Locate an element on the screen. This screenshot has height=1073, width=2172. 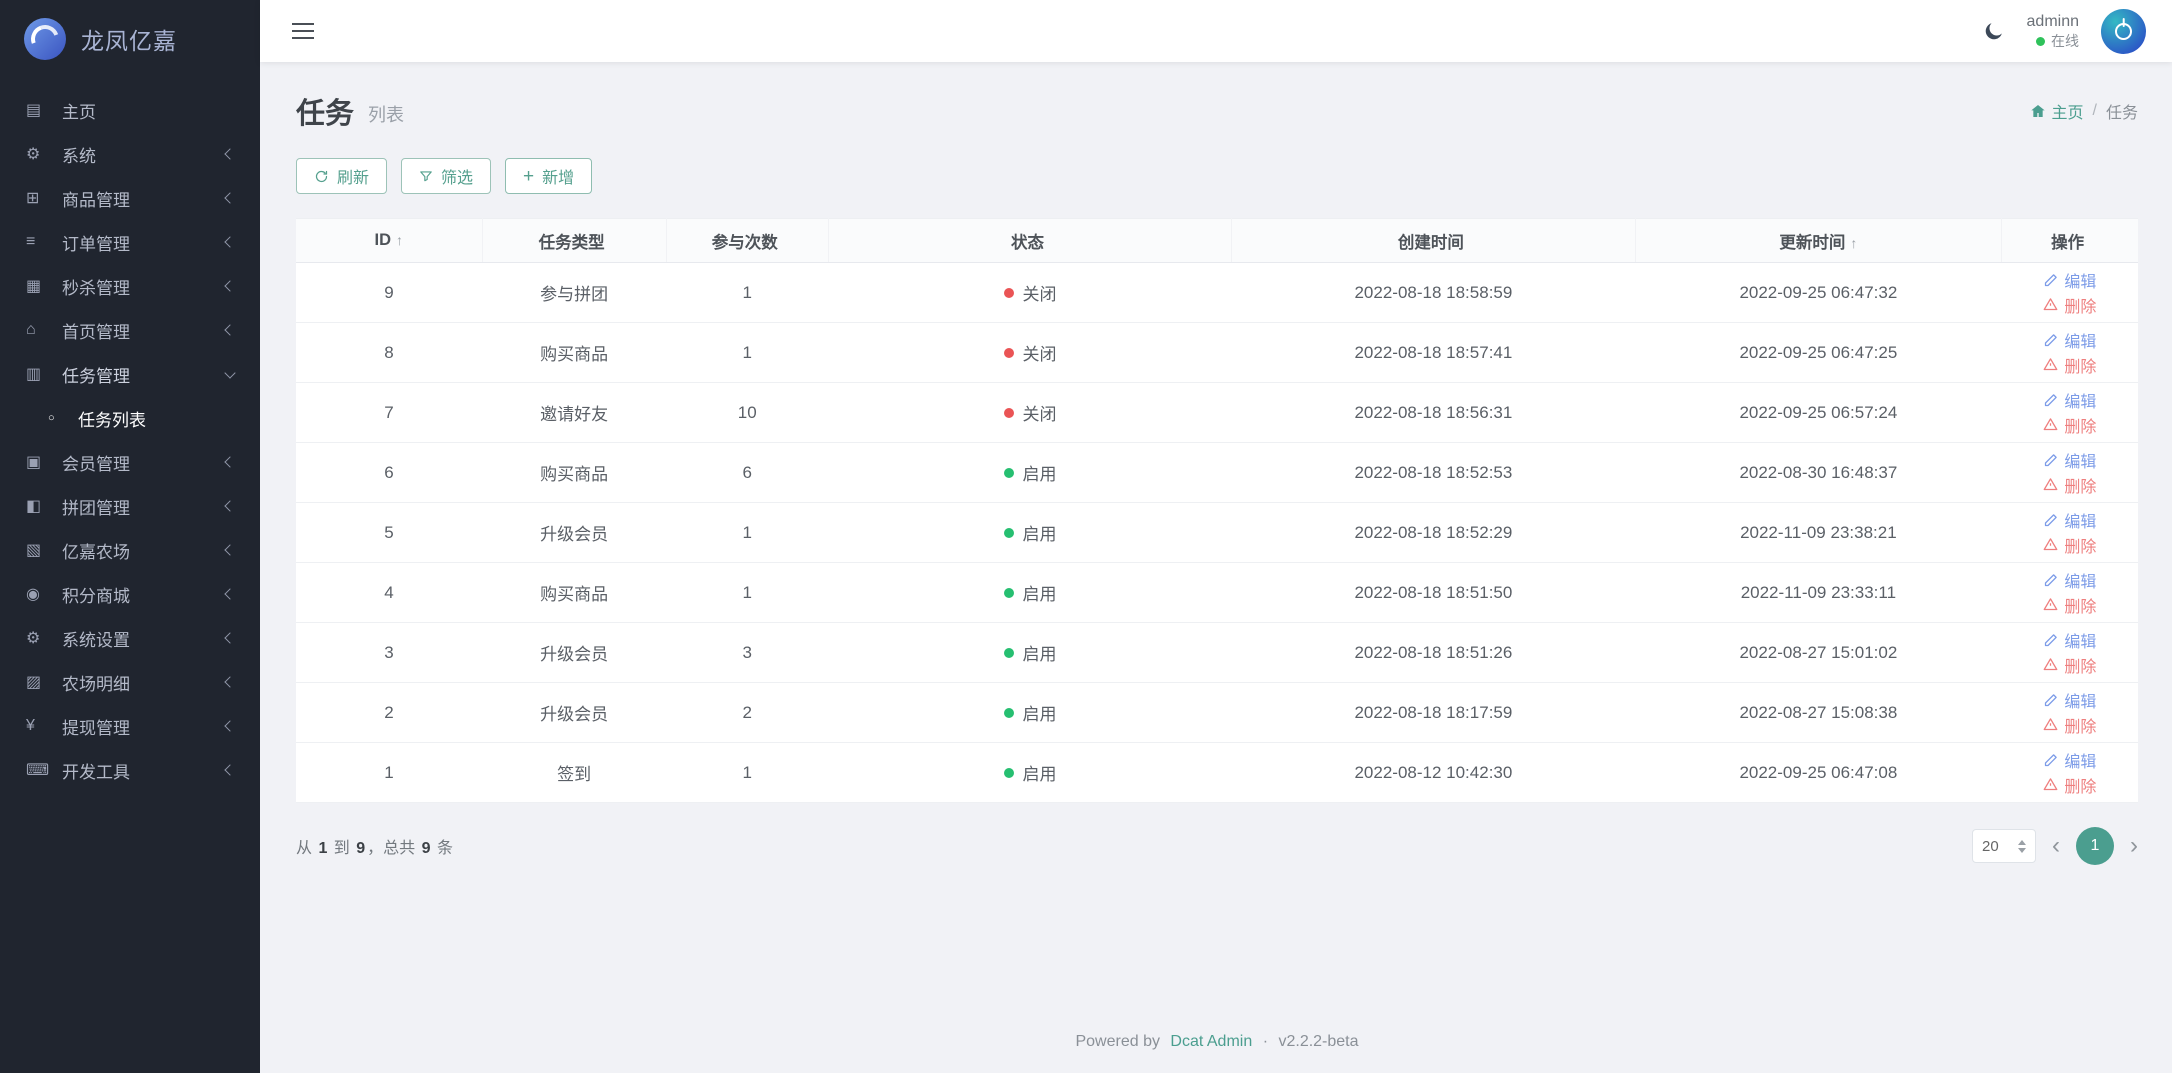
col-count: 参与次数 is located at coordinates (747, 240).